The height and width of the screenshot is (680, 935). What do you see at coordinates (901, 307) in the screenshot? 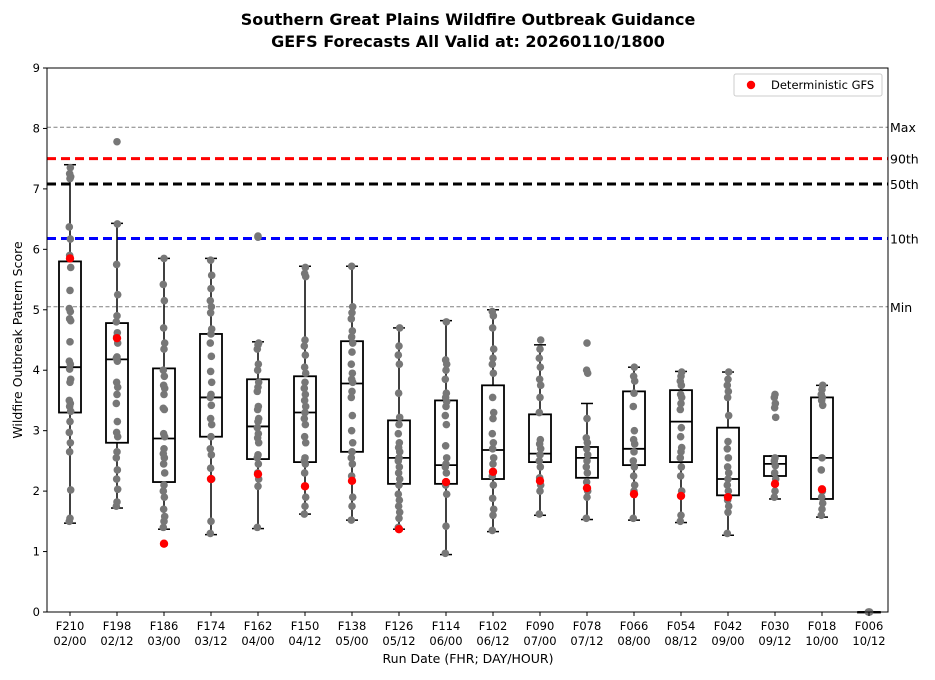
I see `ref-label-min: Min` at bounding box center [901, 307].